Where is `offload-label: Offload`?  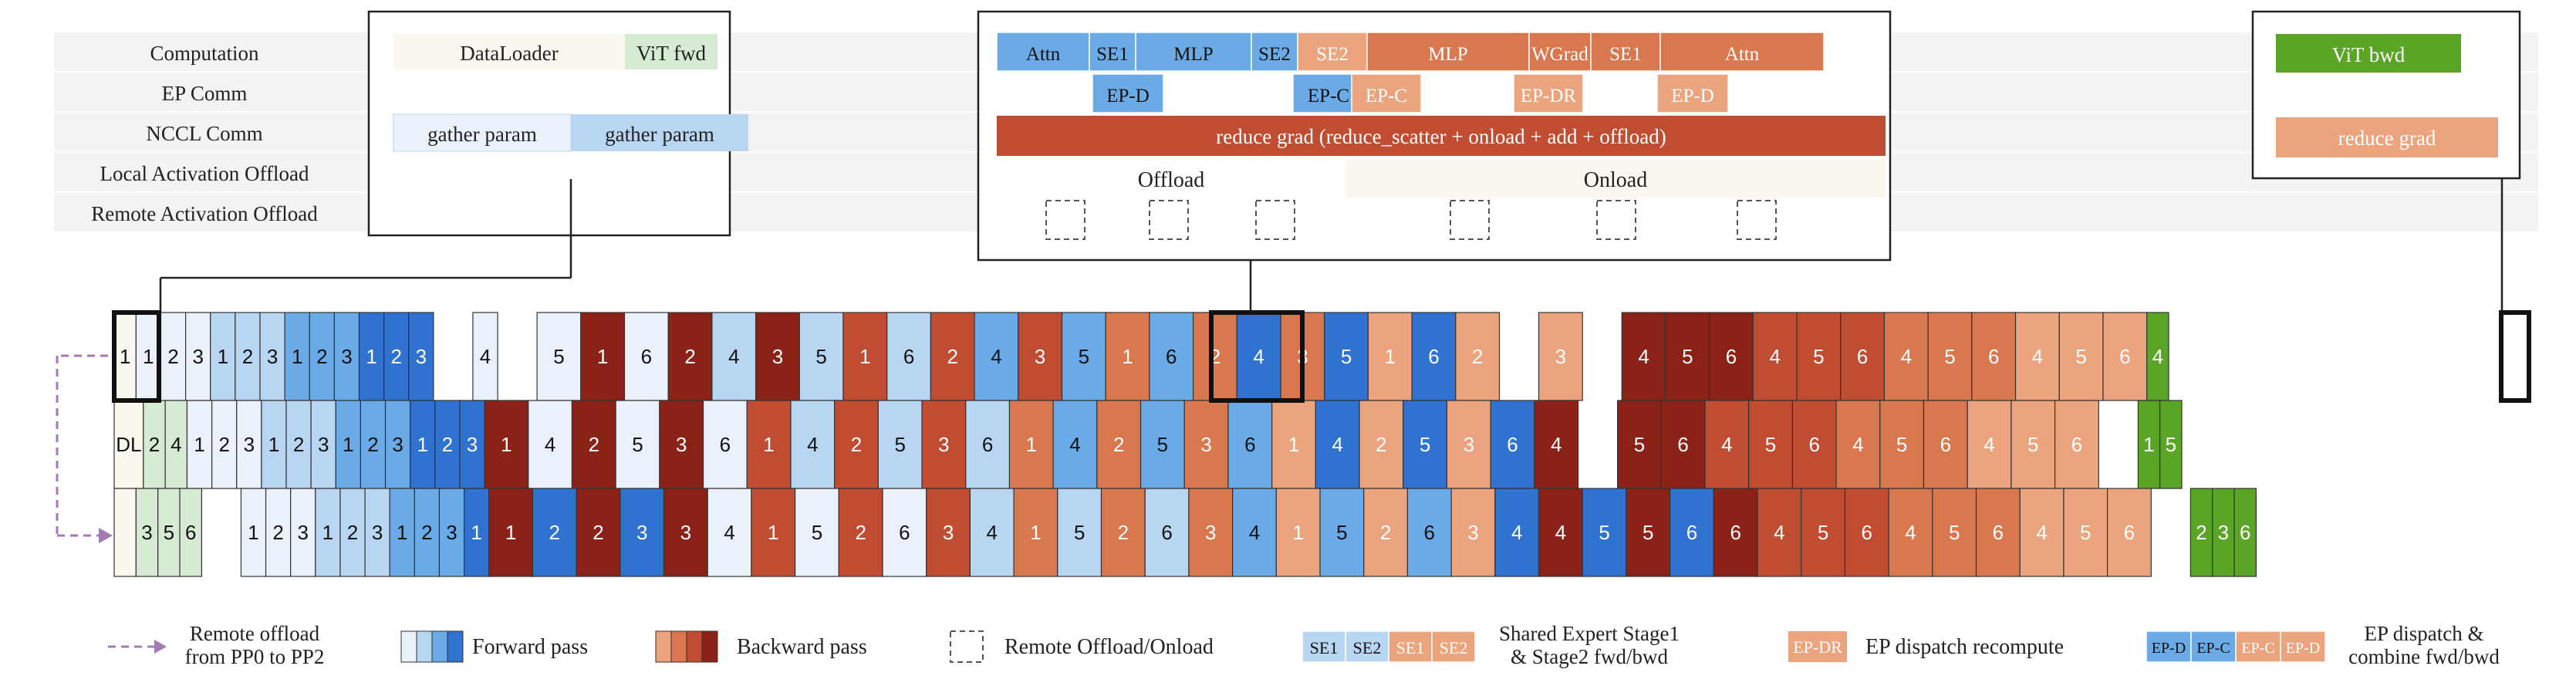
offload-label: Offload is located at coordinates (1171, 180).